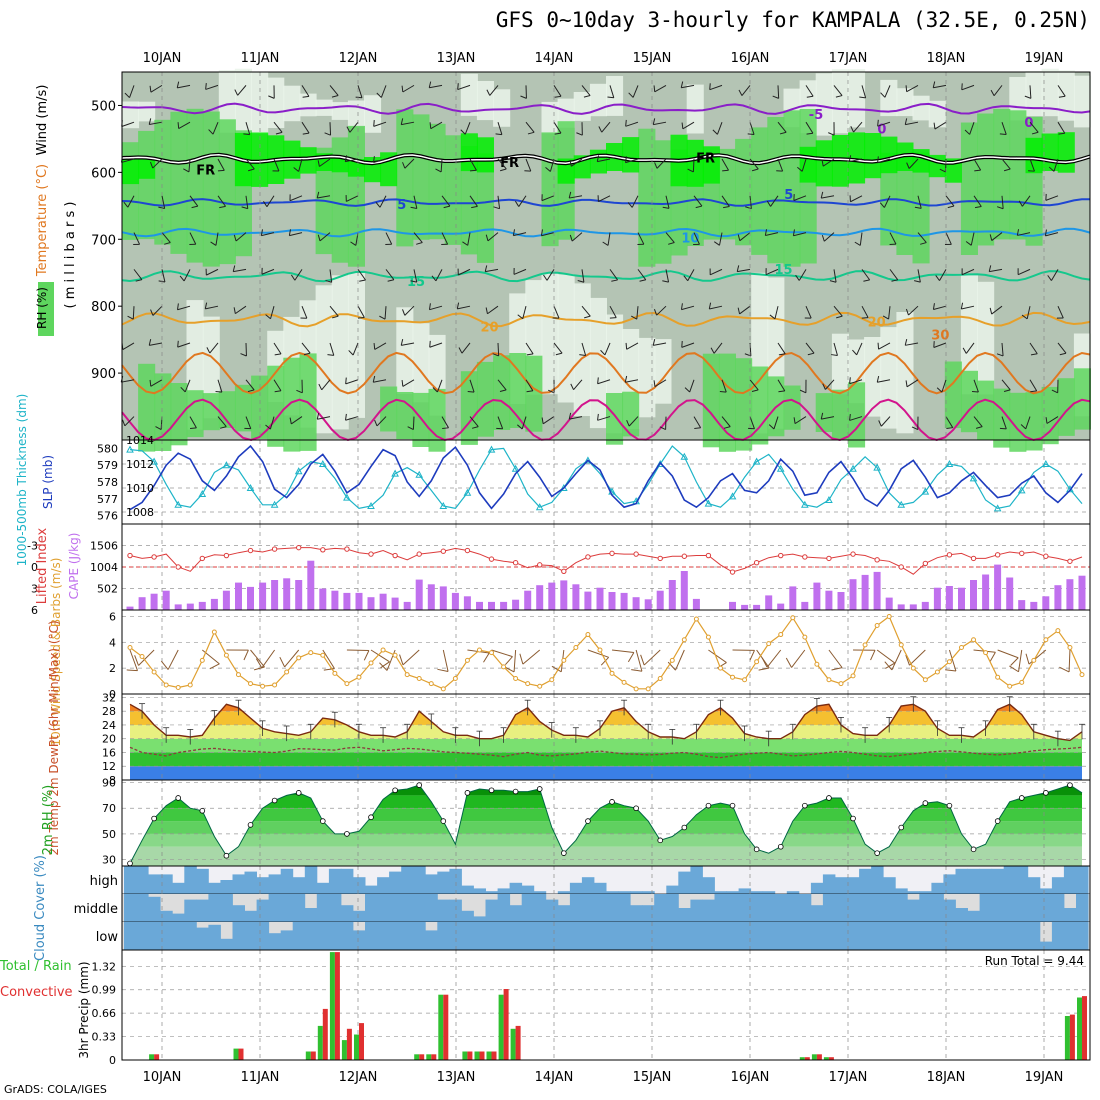 This screenshot has width=1100, height=1100. What do you see at coordinates (358, 1077) in the screenshot?
I see `date-label-bottom: 12JAN` at bounding box center [358, 1077].